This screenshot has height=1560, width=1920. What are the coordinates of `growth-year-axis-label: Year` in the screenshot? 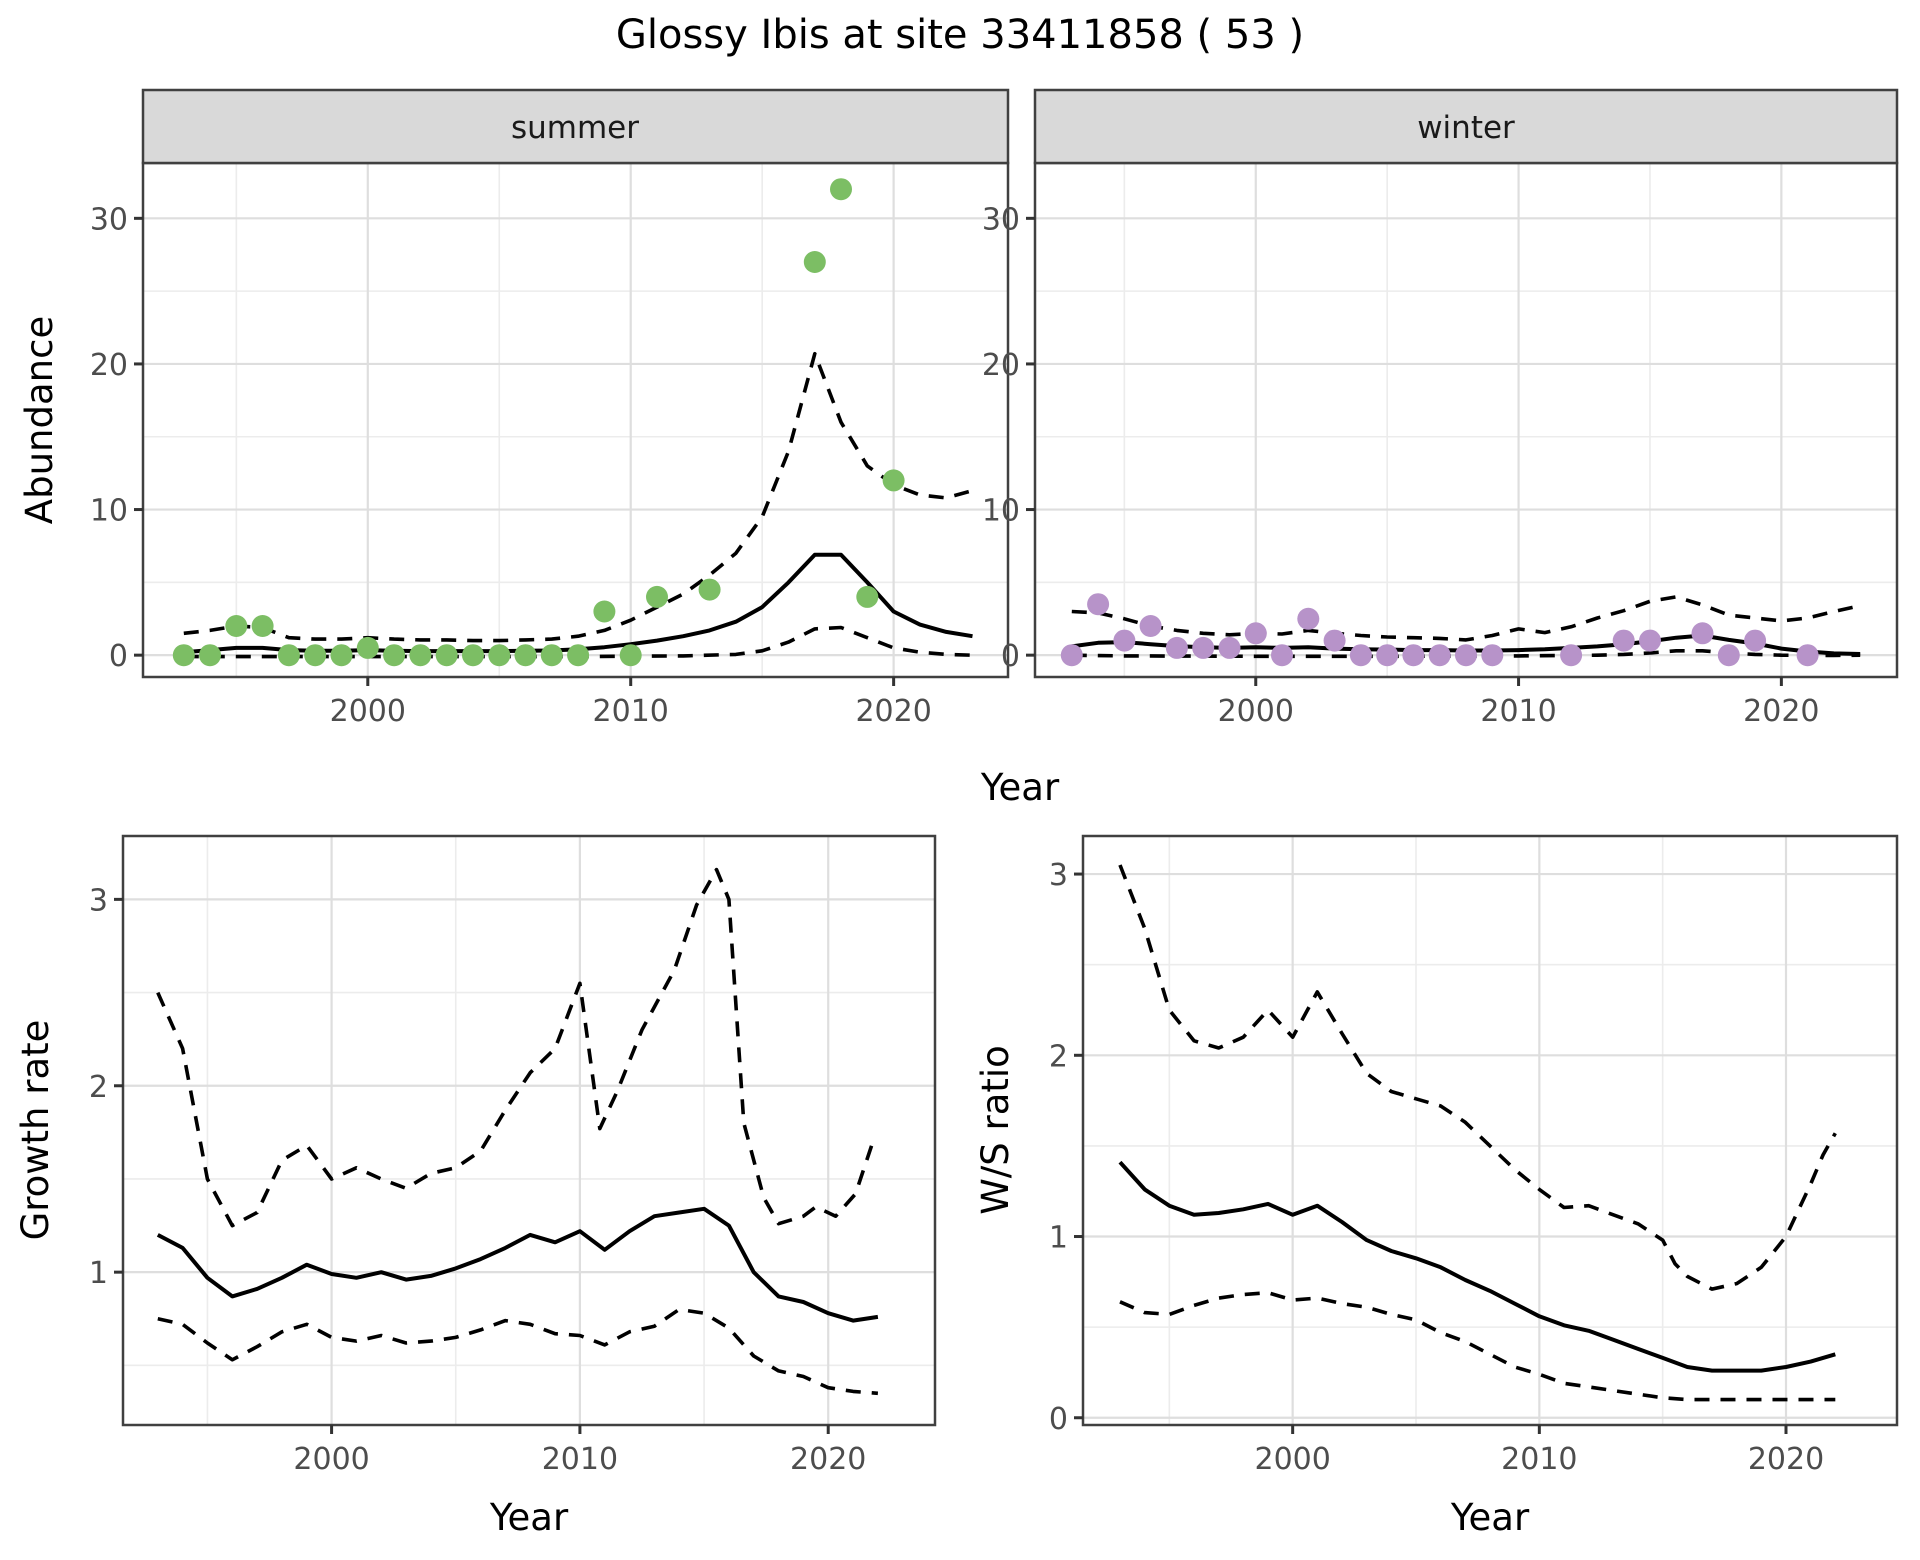 It's located at (529, 1517).